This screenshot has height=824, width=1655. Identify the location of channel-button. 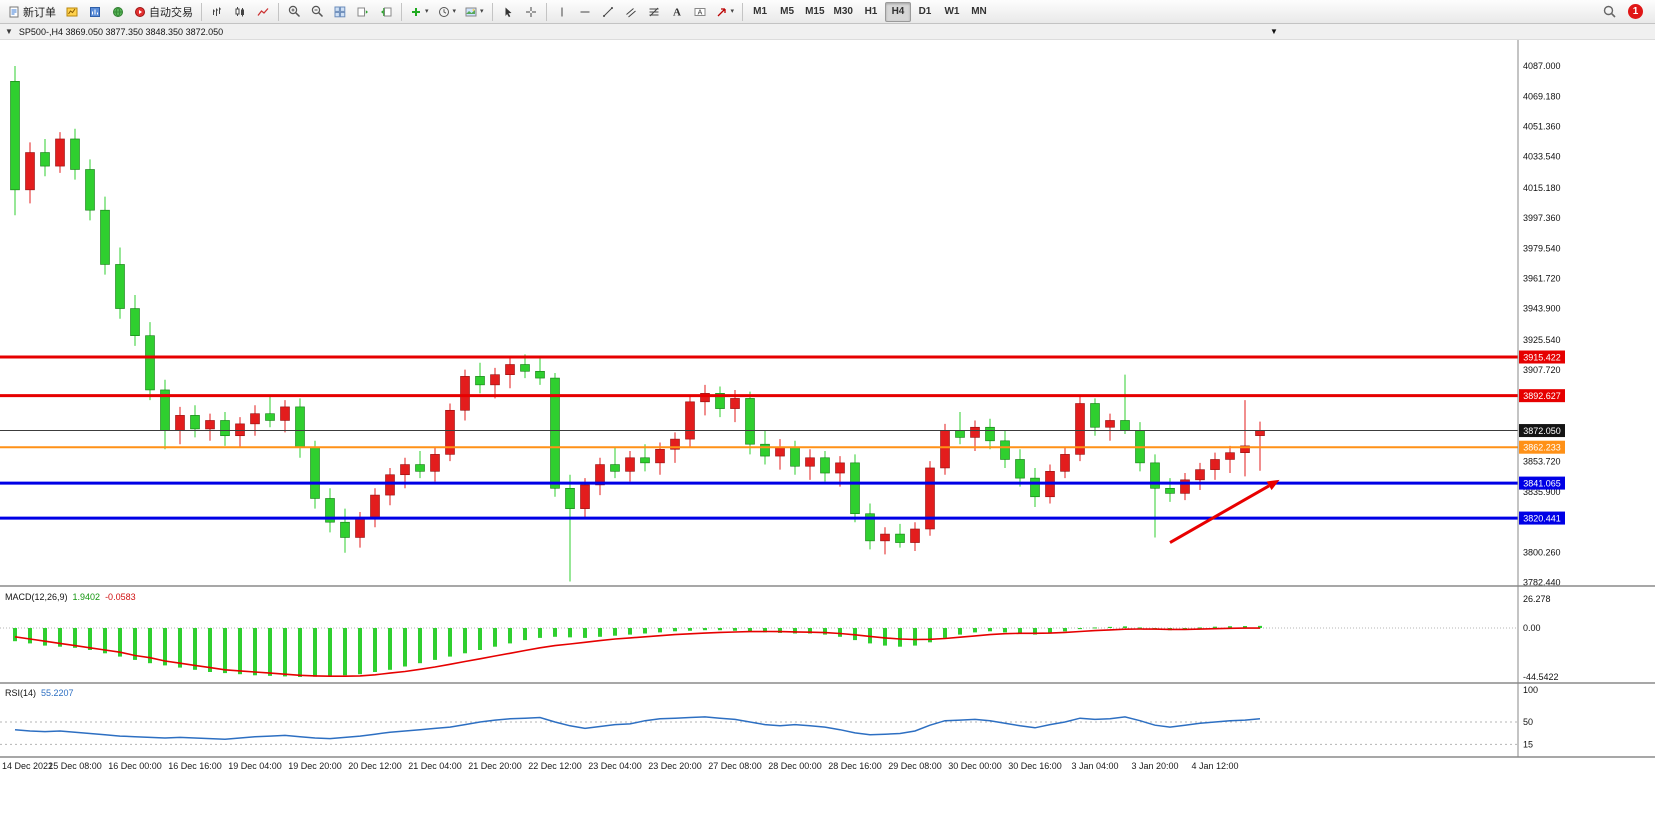
(631, 12).